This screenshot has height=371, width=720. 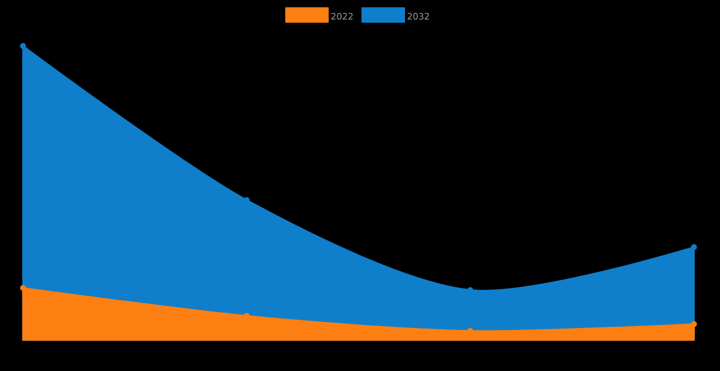 I want to click on legend-label: 2022, so click(x=342, y=16).